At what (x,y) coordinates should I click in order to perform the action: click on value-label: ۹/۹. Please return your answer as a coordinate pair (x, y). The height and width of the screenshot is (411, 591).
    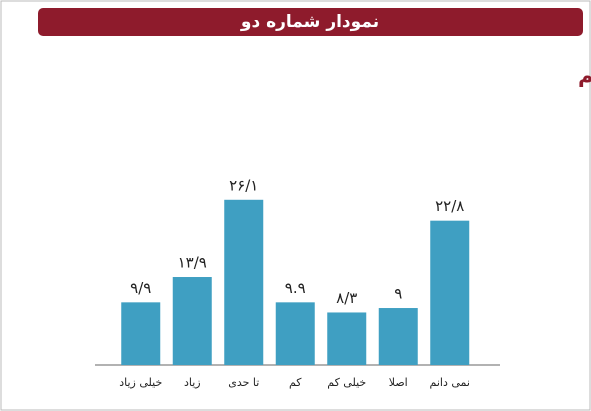
    Looking at the image, I should click on (140, 288).